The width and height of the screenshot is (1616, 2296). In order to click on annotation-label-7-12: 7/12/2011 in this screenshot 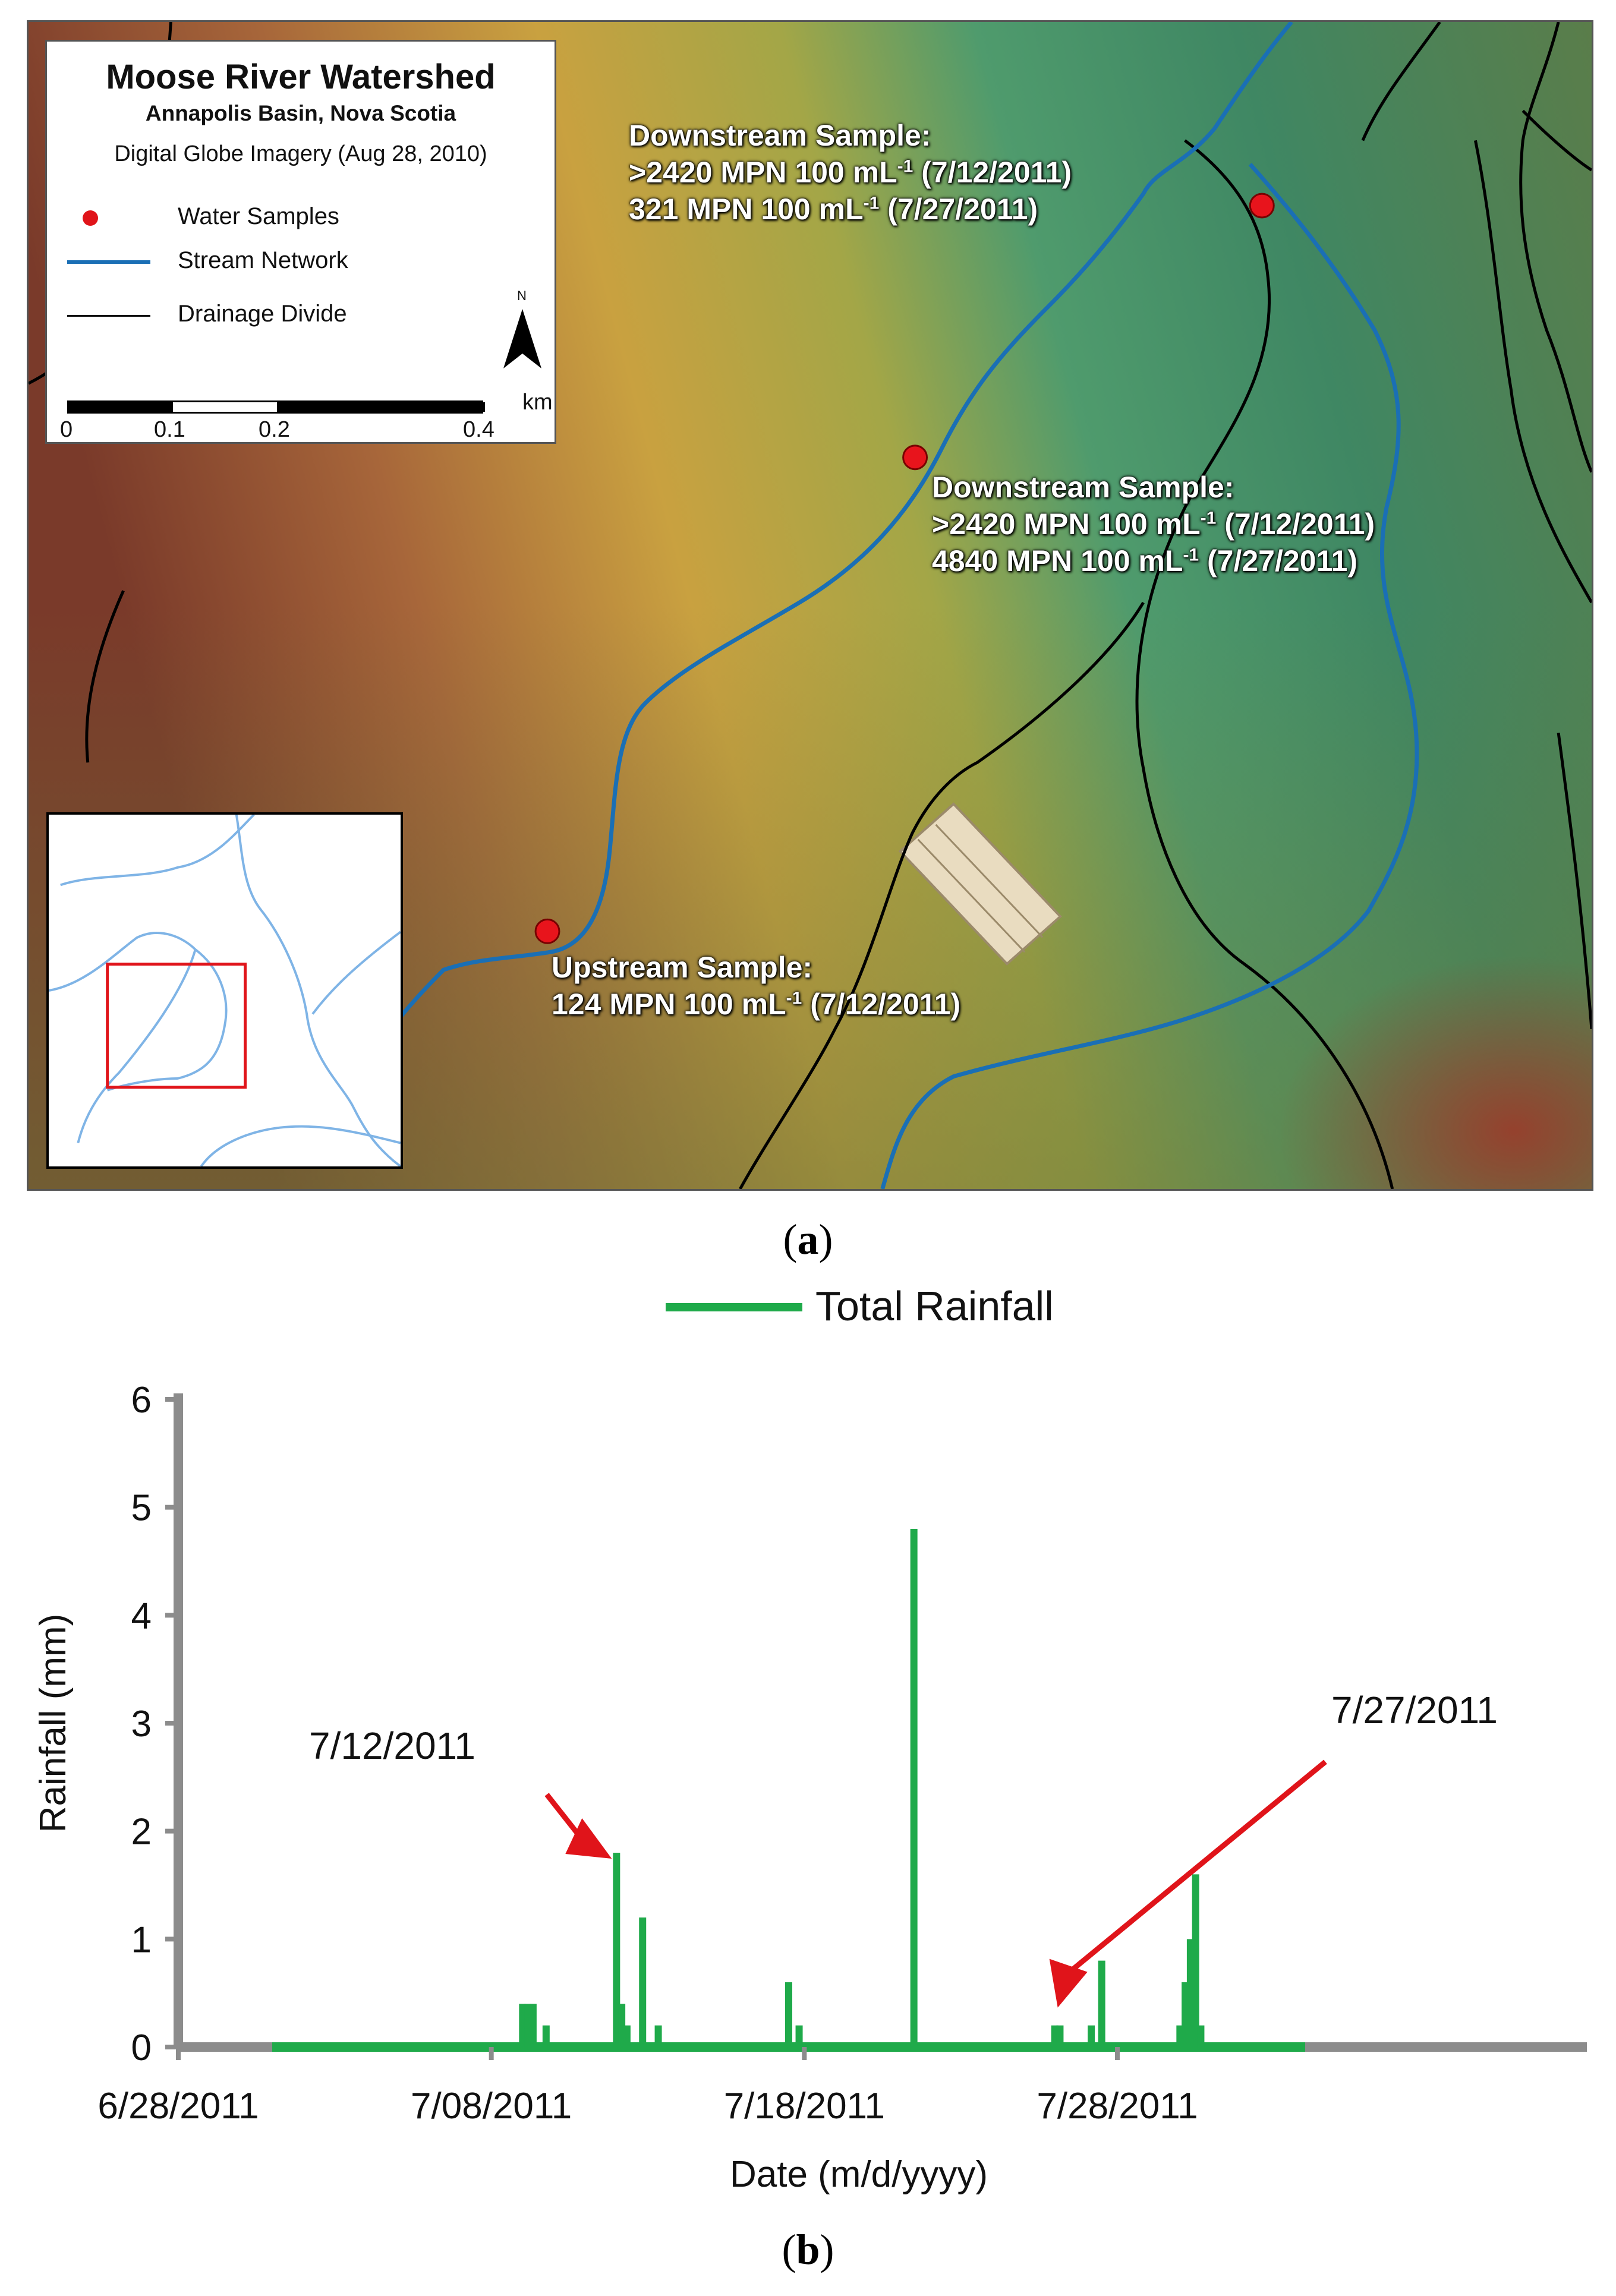, I will do `click(392, 1745)`.